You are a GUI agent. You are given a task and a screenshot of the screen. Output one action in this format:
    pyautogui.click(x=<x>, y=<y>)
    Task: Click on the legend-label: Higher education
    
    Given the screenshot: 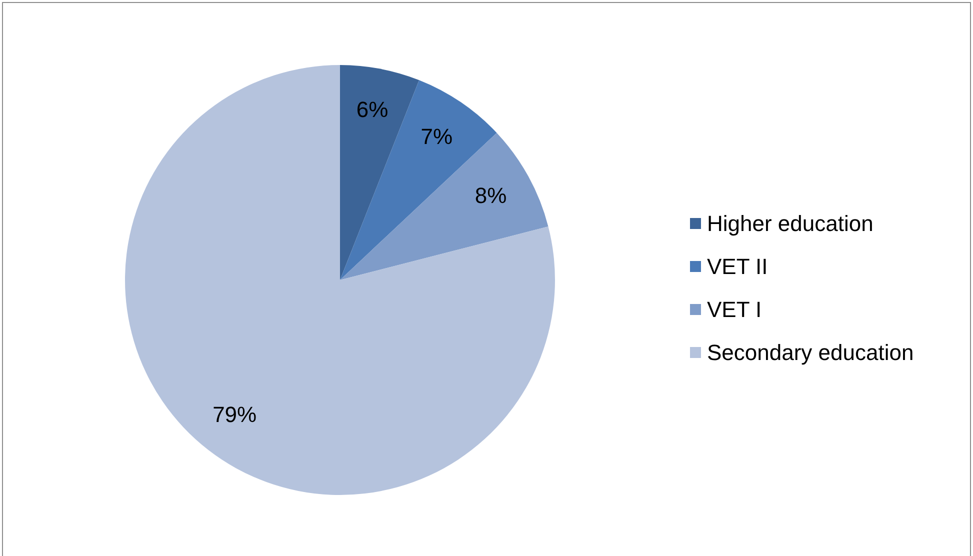 What is the action you would take?
    pyautogui.click(x=790, y=223)
    